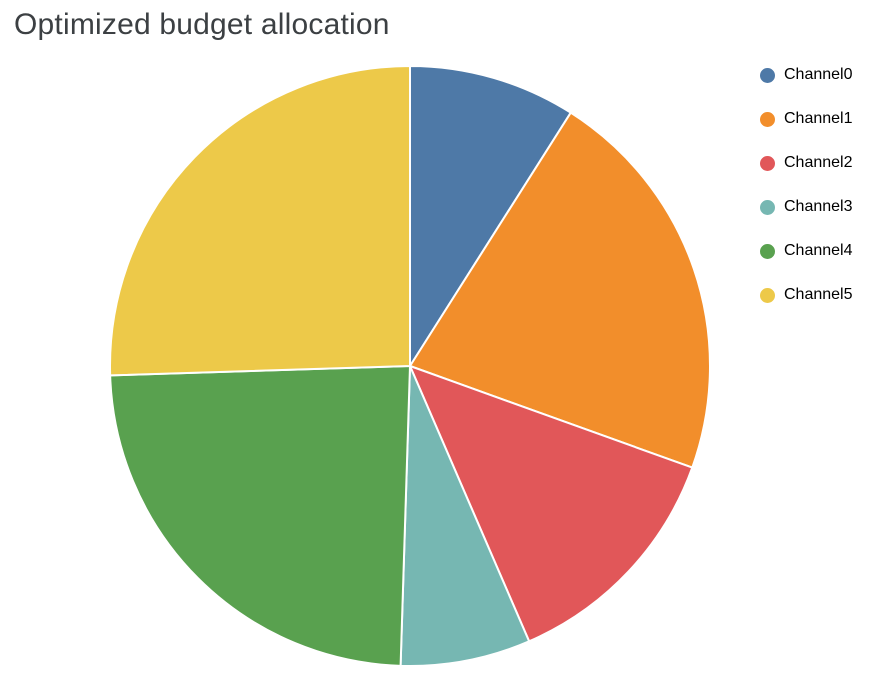  I want to click on legend-item-channel5: Channel5, so click(806, 295).